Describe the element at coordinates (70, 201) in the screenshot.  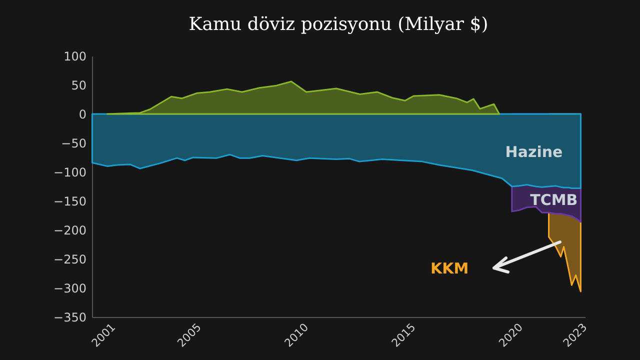
I see `y-tick-label: −150` at that location.